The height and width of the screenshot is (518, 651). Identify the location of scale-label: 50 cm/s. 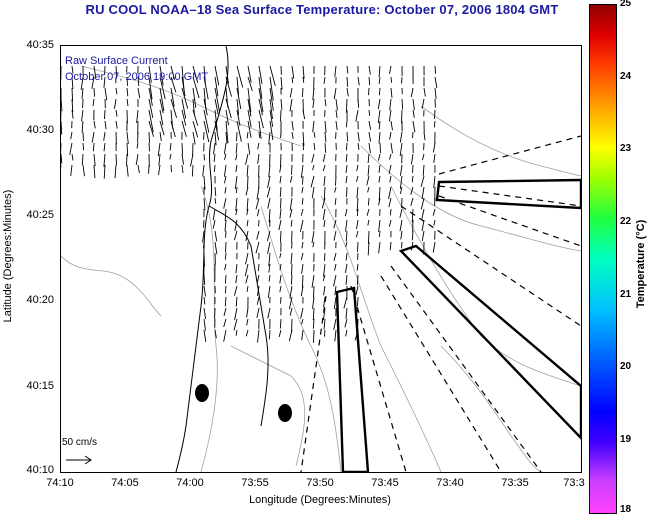
(80, 442).